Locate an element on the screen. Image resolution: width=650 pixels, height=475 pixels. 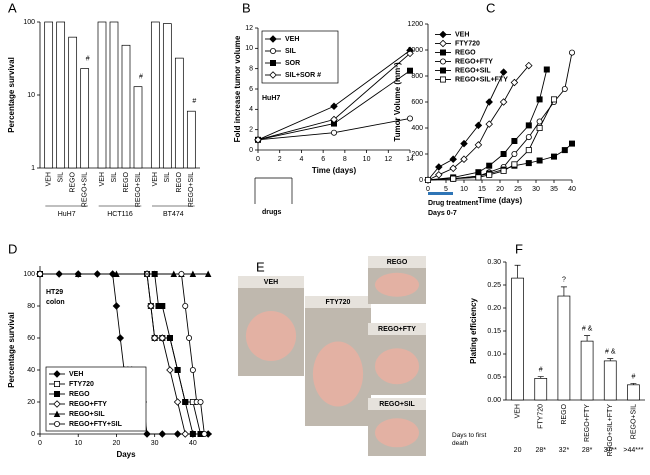
y-tick-label: 0.00 is located at coordinates (494, 400).